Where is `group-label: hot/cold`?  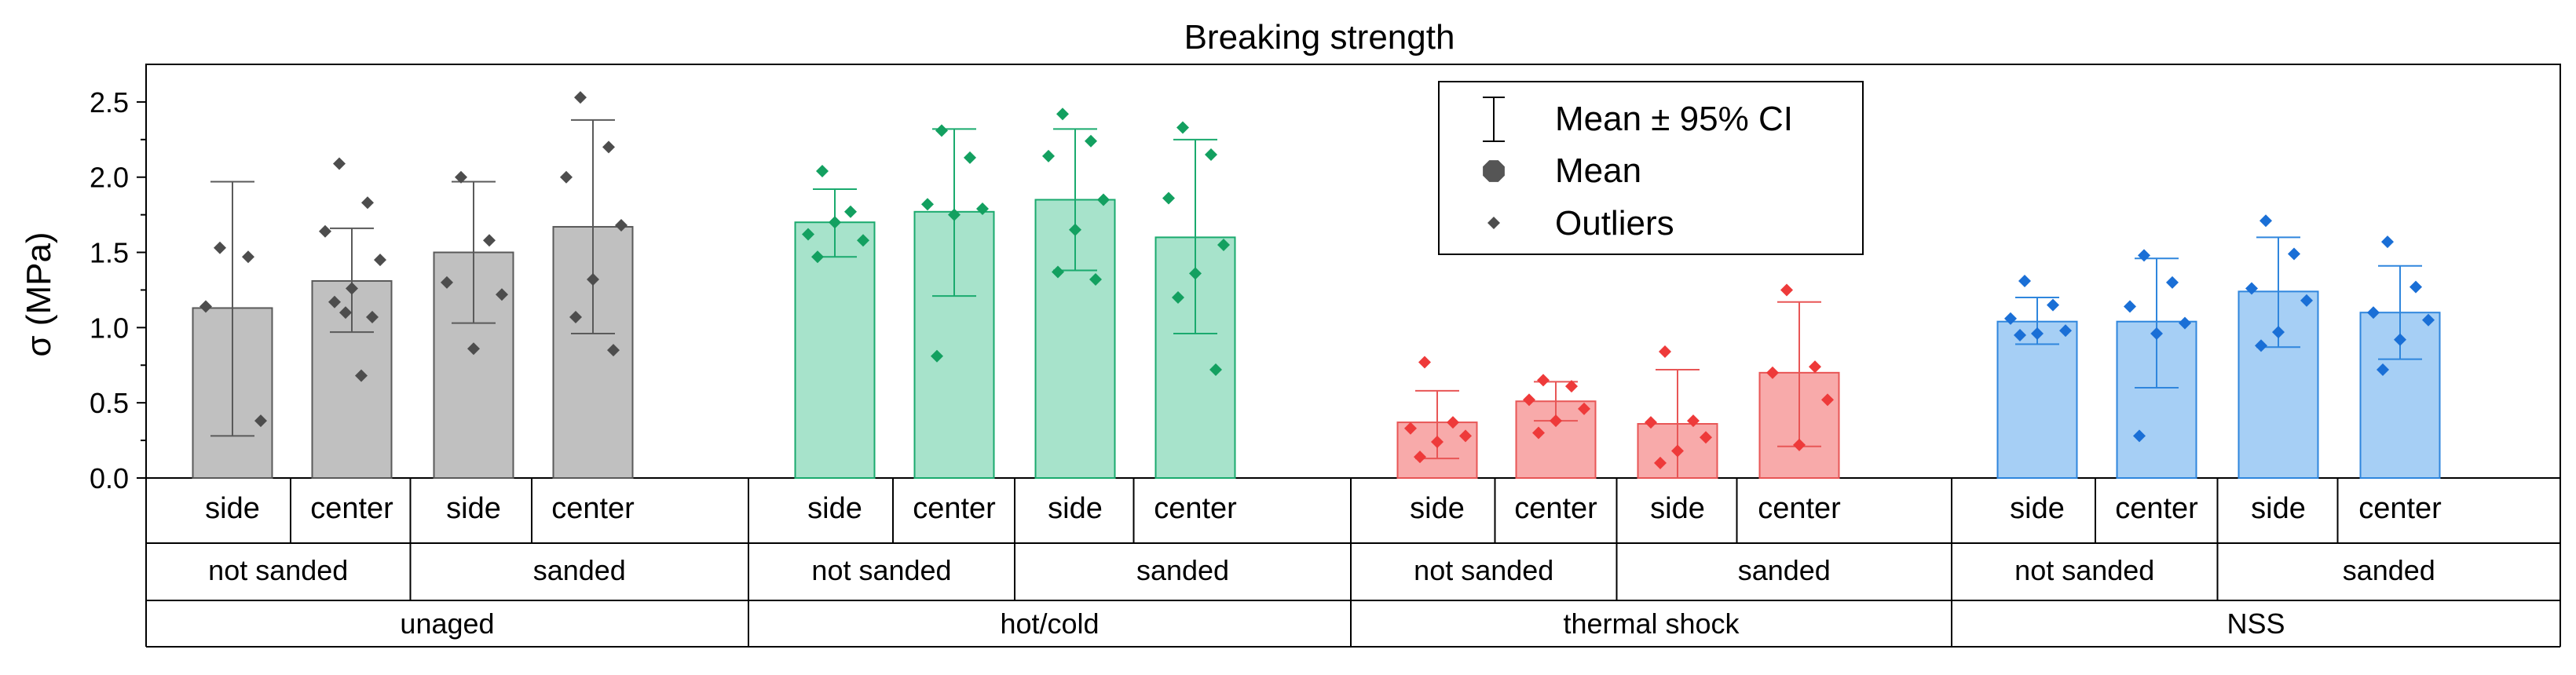 group-label: hot/cold is located at coordinates (1049, 624).